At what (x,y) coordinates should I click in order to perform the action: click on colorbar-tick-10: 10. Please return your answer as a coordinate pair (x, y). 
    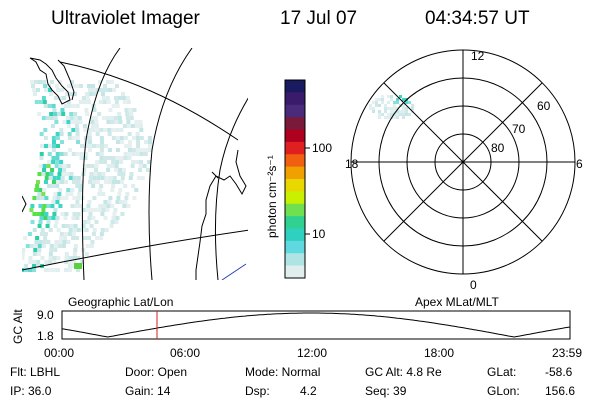
    Looking at the image, I should click on (319, 234).